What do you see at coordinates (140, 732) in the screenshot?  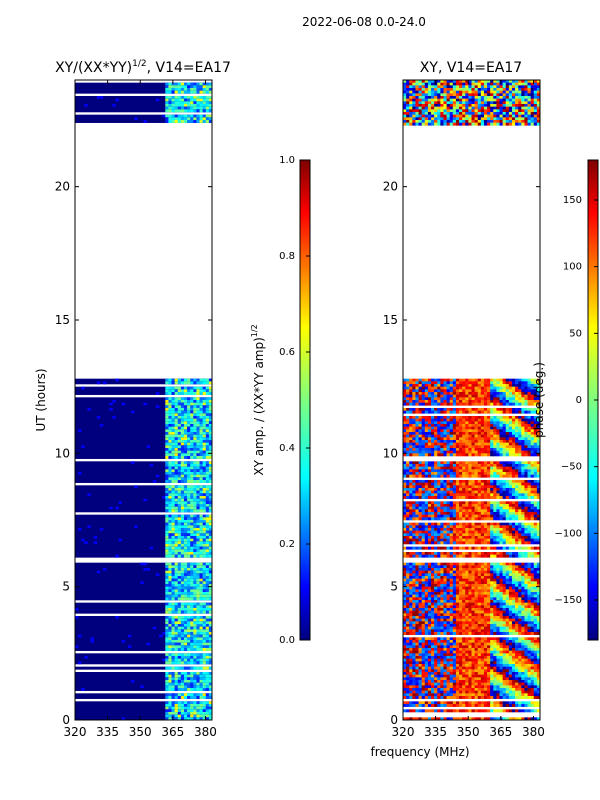 I see `x-tick-label: 350` at bounding box center [140, 732].